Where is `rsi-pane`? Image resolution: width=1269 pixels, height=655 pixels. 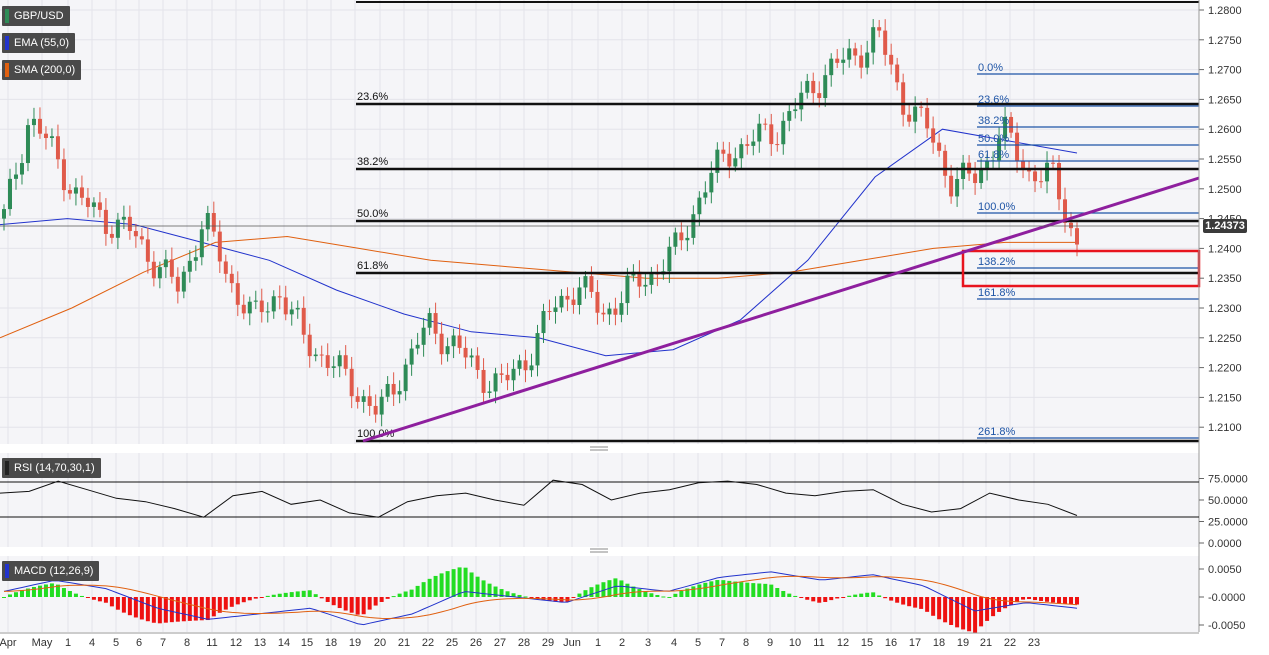
rsi-pane is located at coordinates (599, 500).